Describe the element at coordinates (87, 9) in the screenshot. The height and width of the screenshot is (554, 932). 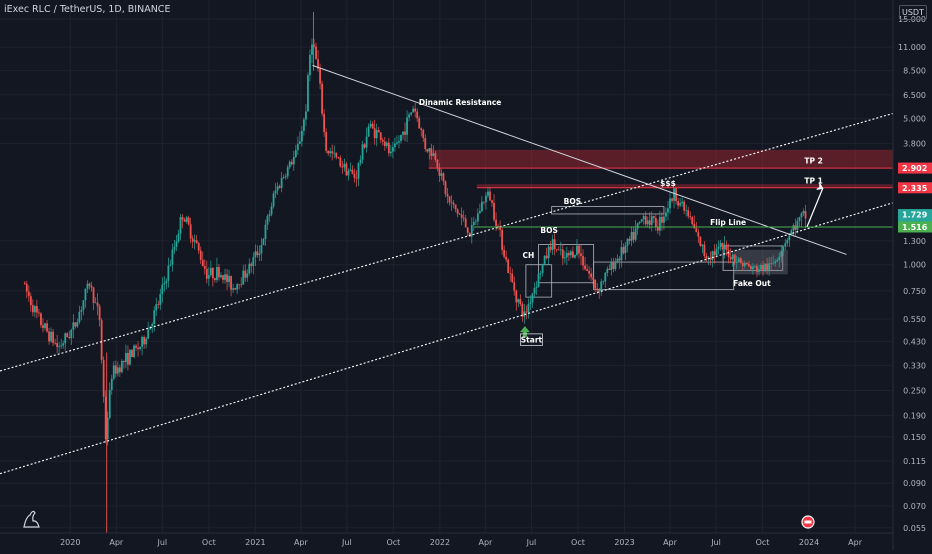
I see `symbol-title: iExec RLC / TetherUS, 1D, BINANCE` at that location.